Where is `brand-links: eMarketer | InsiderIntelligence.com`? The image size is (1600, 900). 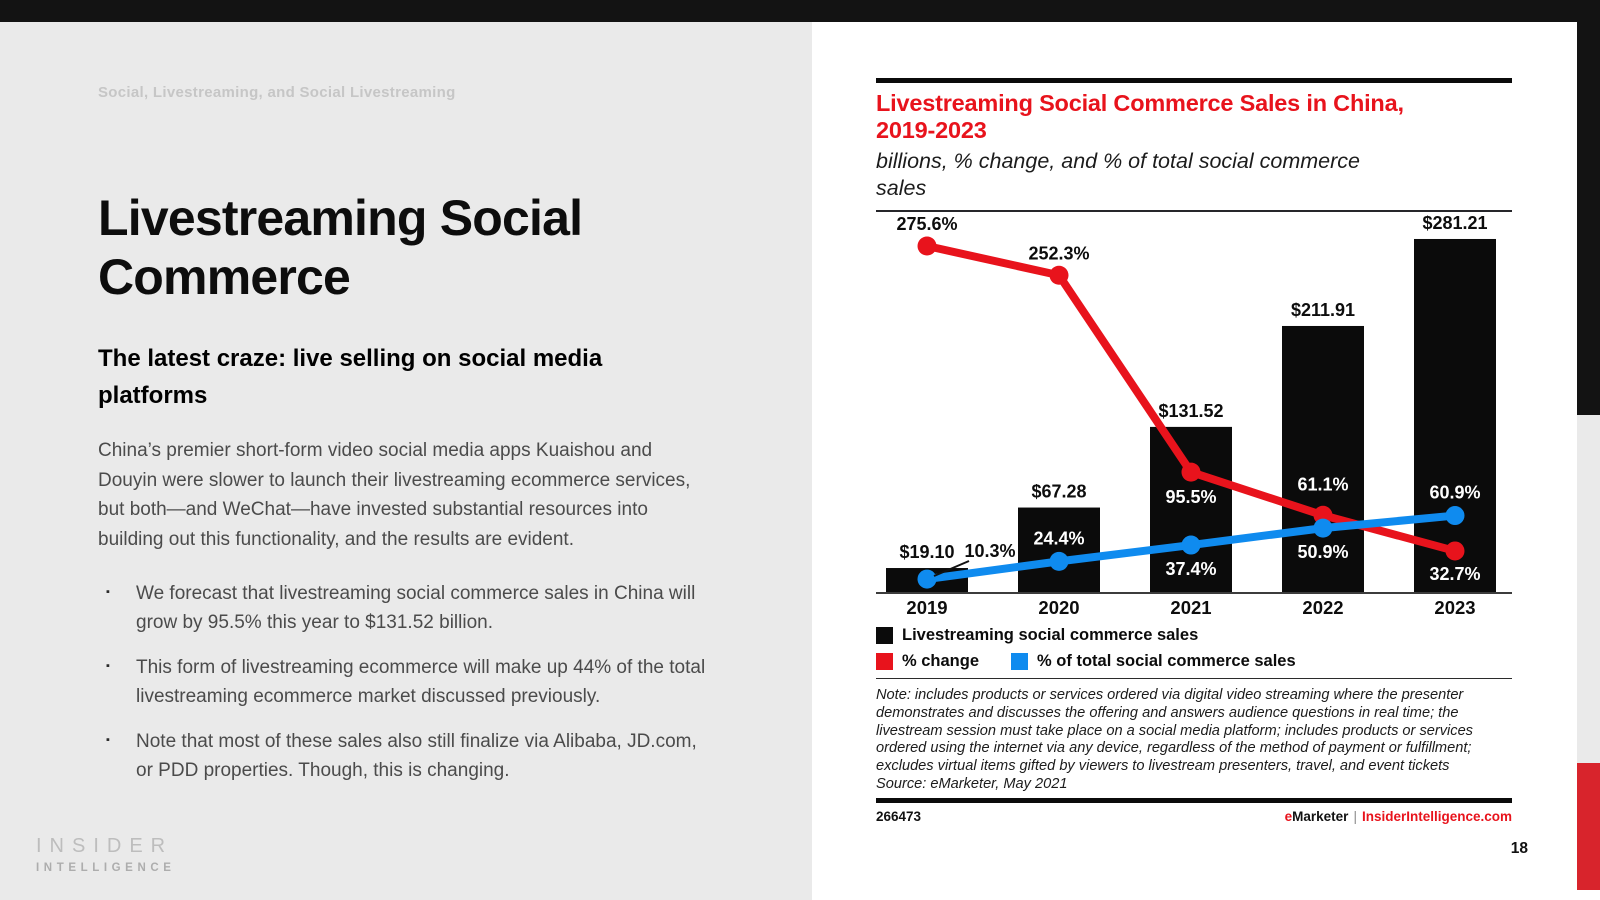 brand-links: eMarketer | InsiderIntelligence.com is located at coordinates (1398, 816).